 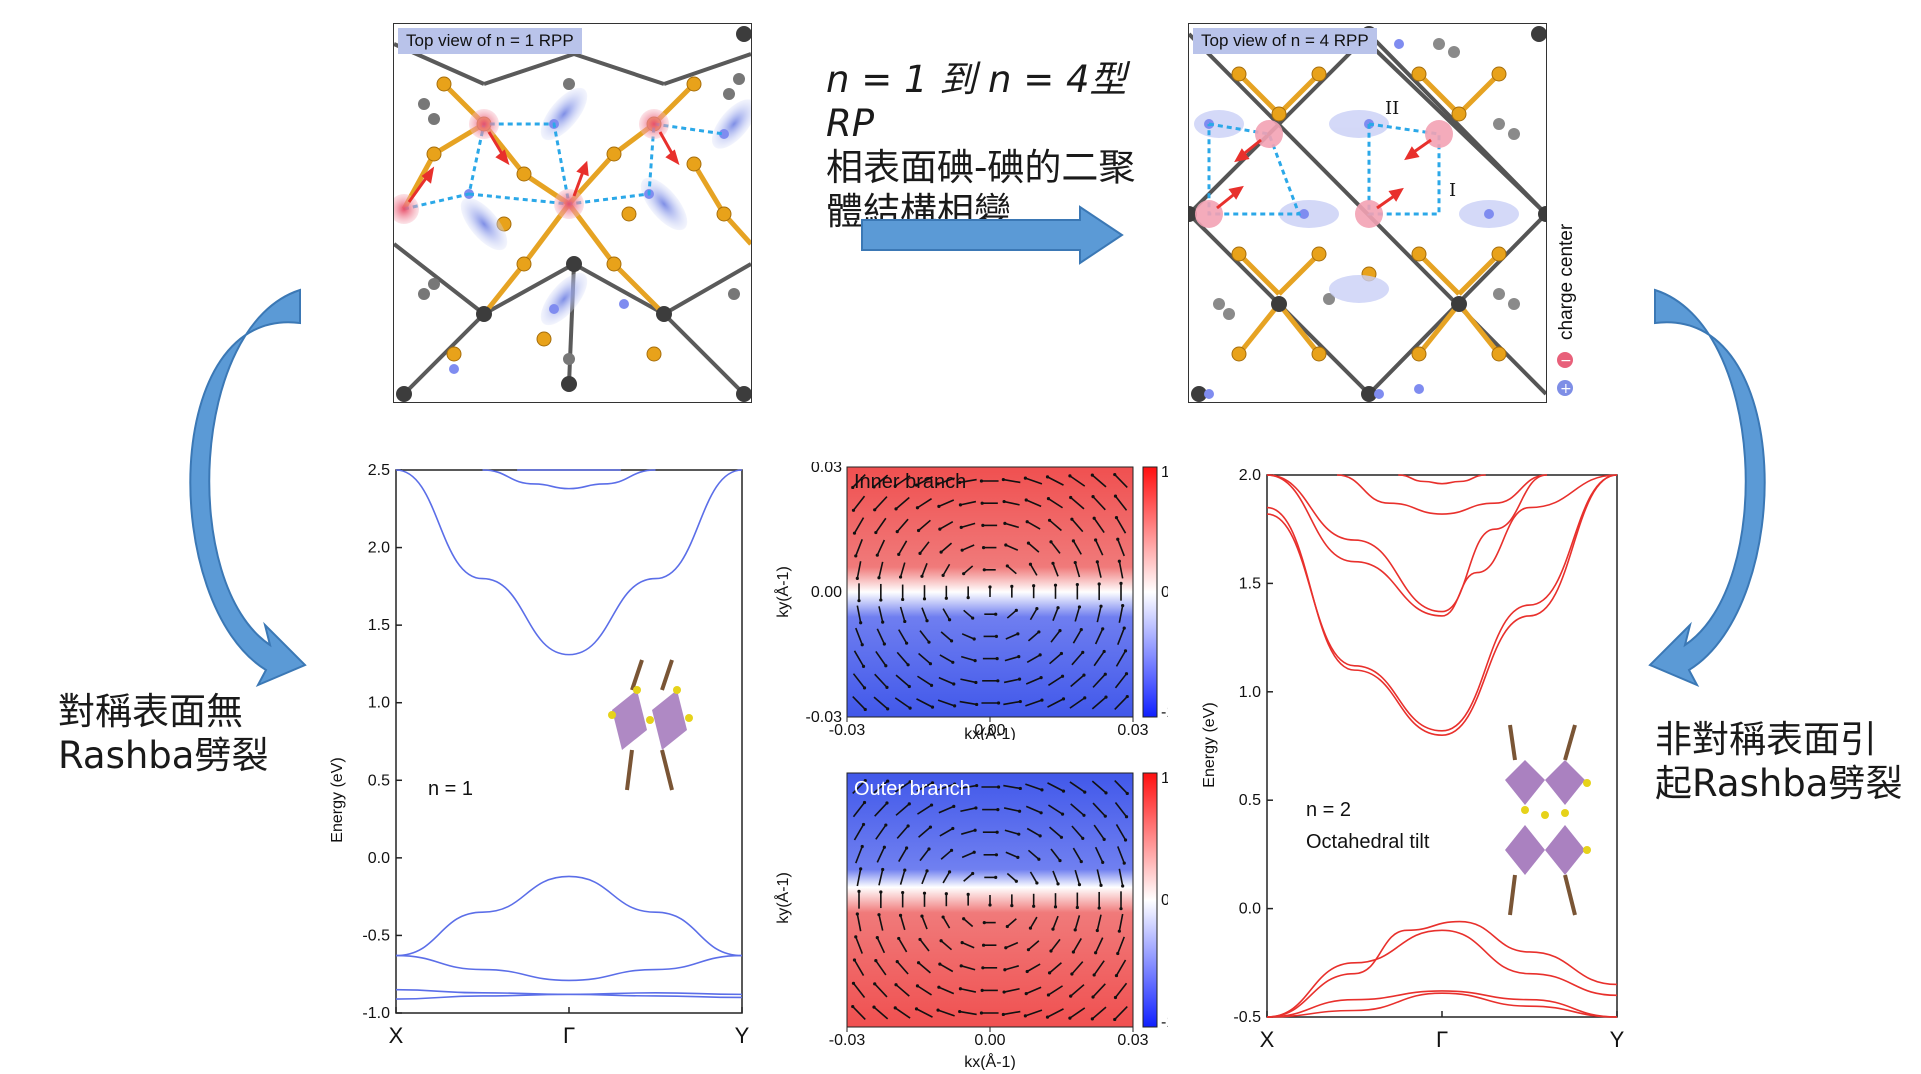 What do you see at coordinates (1250, 692) in the screenshot?
I see `y-tick-label: 1.0` at bounding box center [1250, 692].